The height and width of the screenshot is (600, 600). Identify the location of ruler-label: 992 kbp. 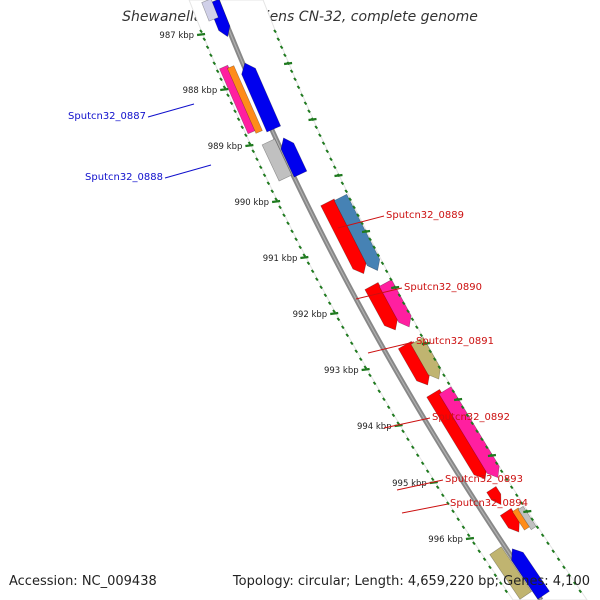
(310, 315).